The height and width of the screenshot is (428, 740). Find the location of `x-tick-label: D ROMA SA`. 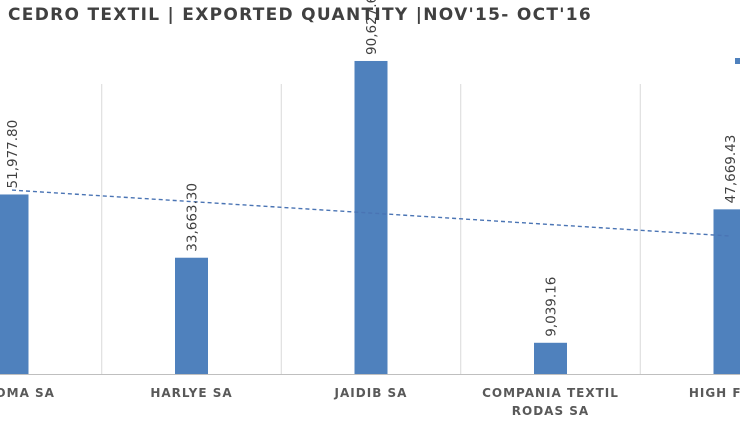

x-tick-label: D ROMA SA is located at coordinates (27, 393).